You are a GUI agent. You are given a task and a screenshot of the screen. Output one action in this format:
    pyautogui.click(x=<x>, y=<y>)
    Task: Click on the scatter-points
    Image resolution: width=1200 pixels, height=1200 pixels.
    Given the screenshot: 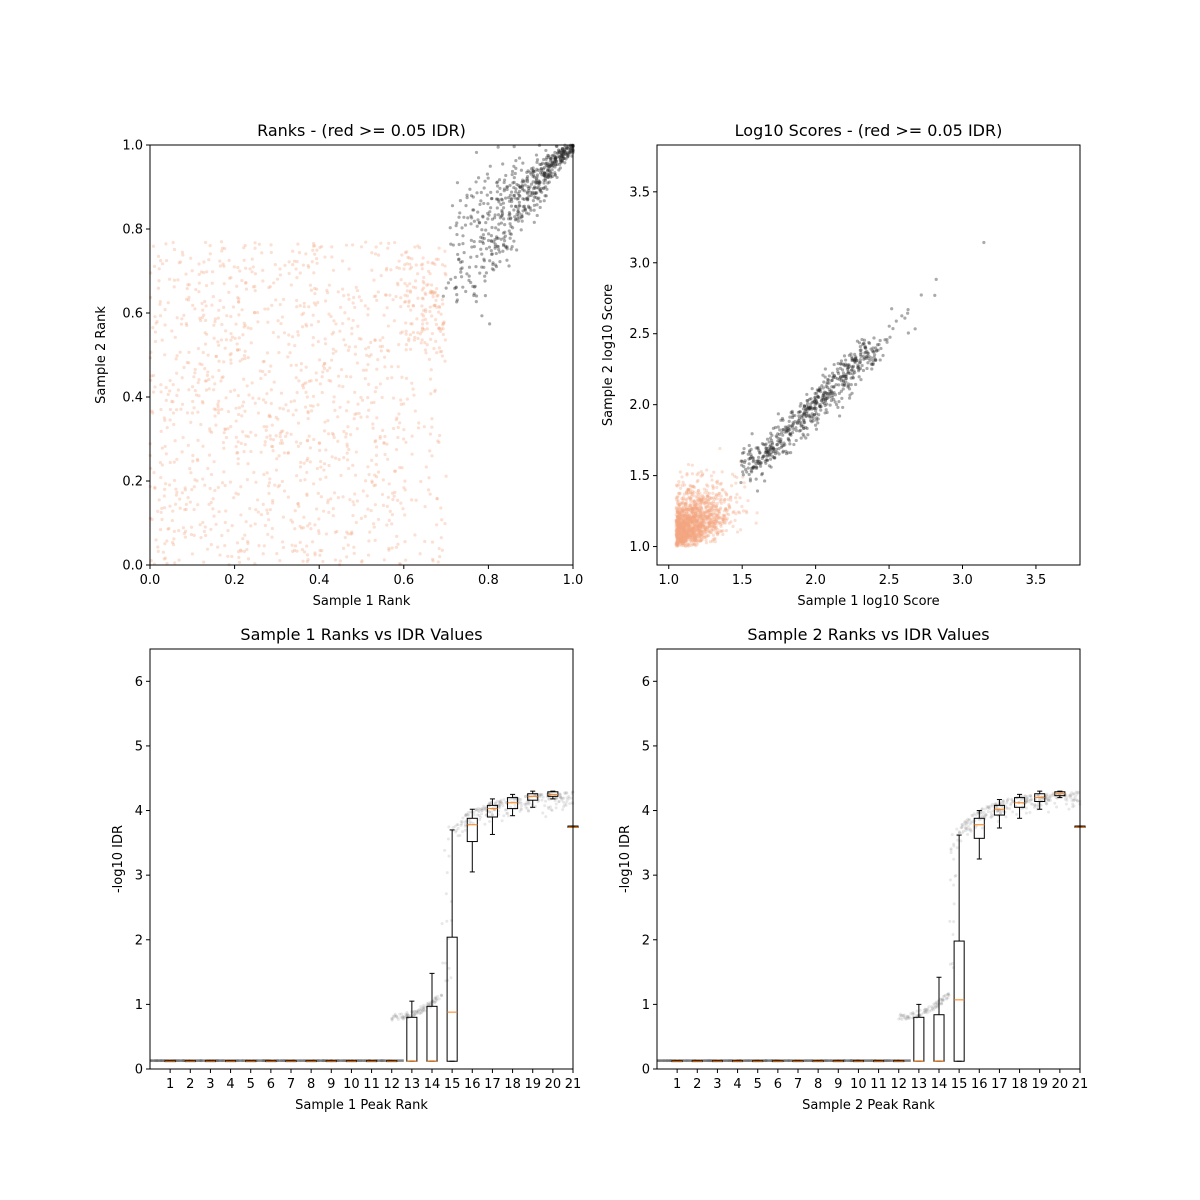 What is the action you would take?
    pyautogui.click(x=361, y=355)
    